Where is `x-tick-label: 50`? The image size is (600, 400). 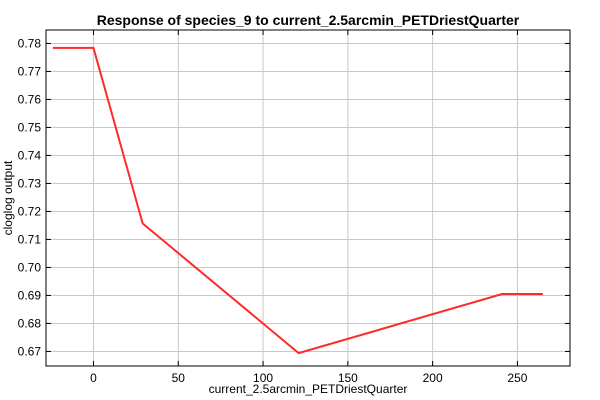 x-tick-label: 50 is located at coordinates (179, 378).